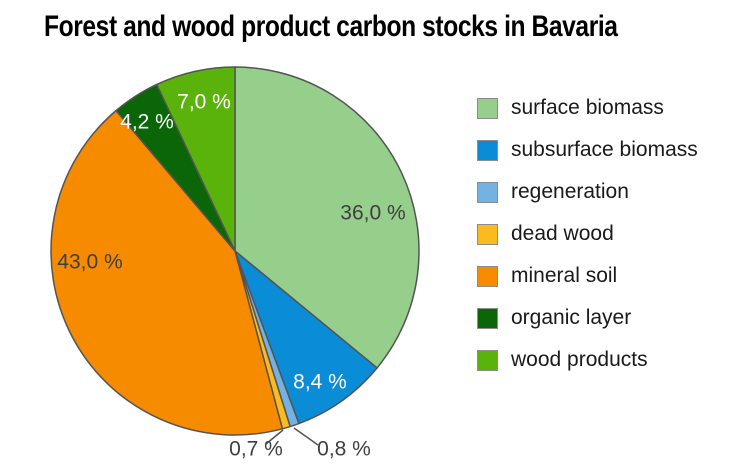  I want to click on legend-item-organic-layer: organic layer, so click(587, 317).